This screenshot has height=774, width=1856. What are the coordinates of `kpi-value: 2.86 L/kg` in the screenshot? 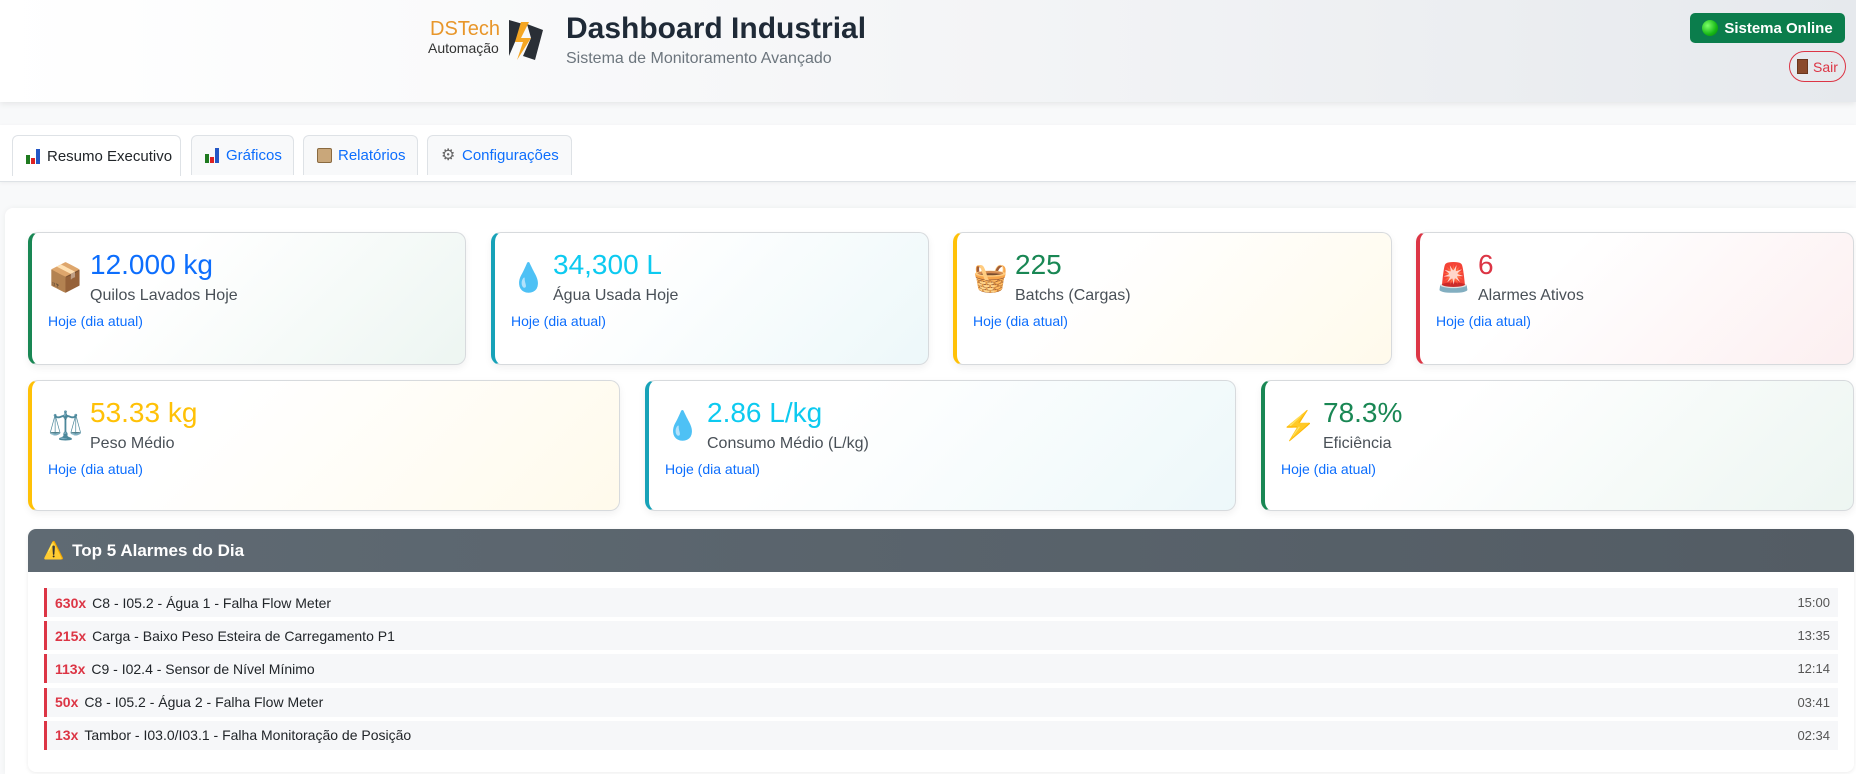 It's located at (765, 412).